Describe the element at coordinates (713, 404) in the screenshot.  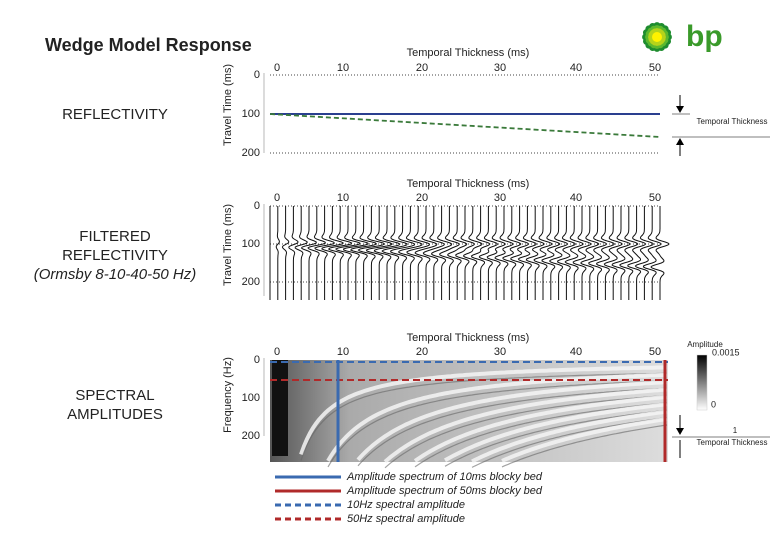
I see `colorbar-min: 0` at that location.